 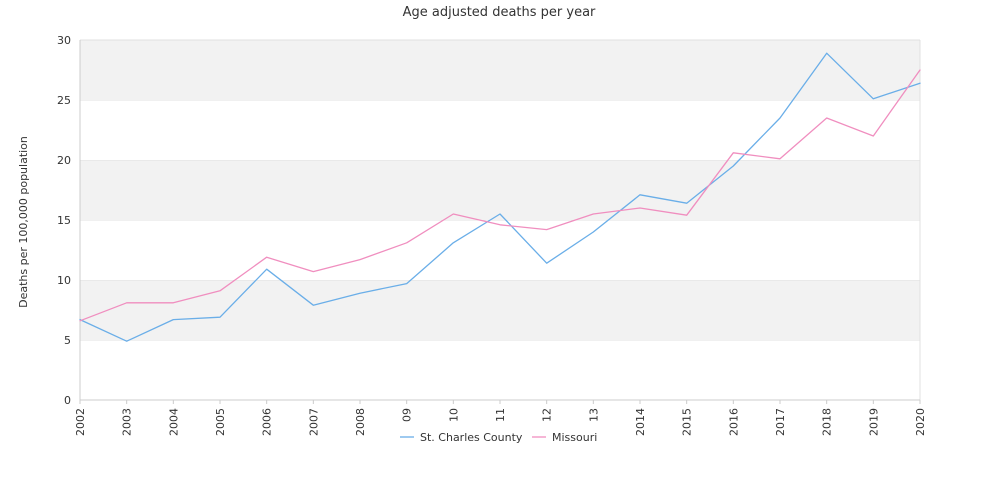 What do you see at coordinates (360, 422) in the screenshot?
I see `x-tick-label: 2008` at bounding box center [360, 422].